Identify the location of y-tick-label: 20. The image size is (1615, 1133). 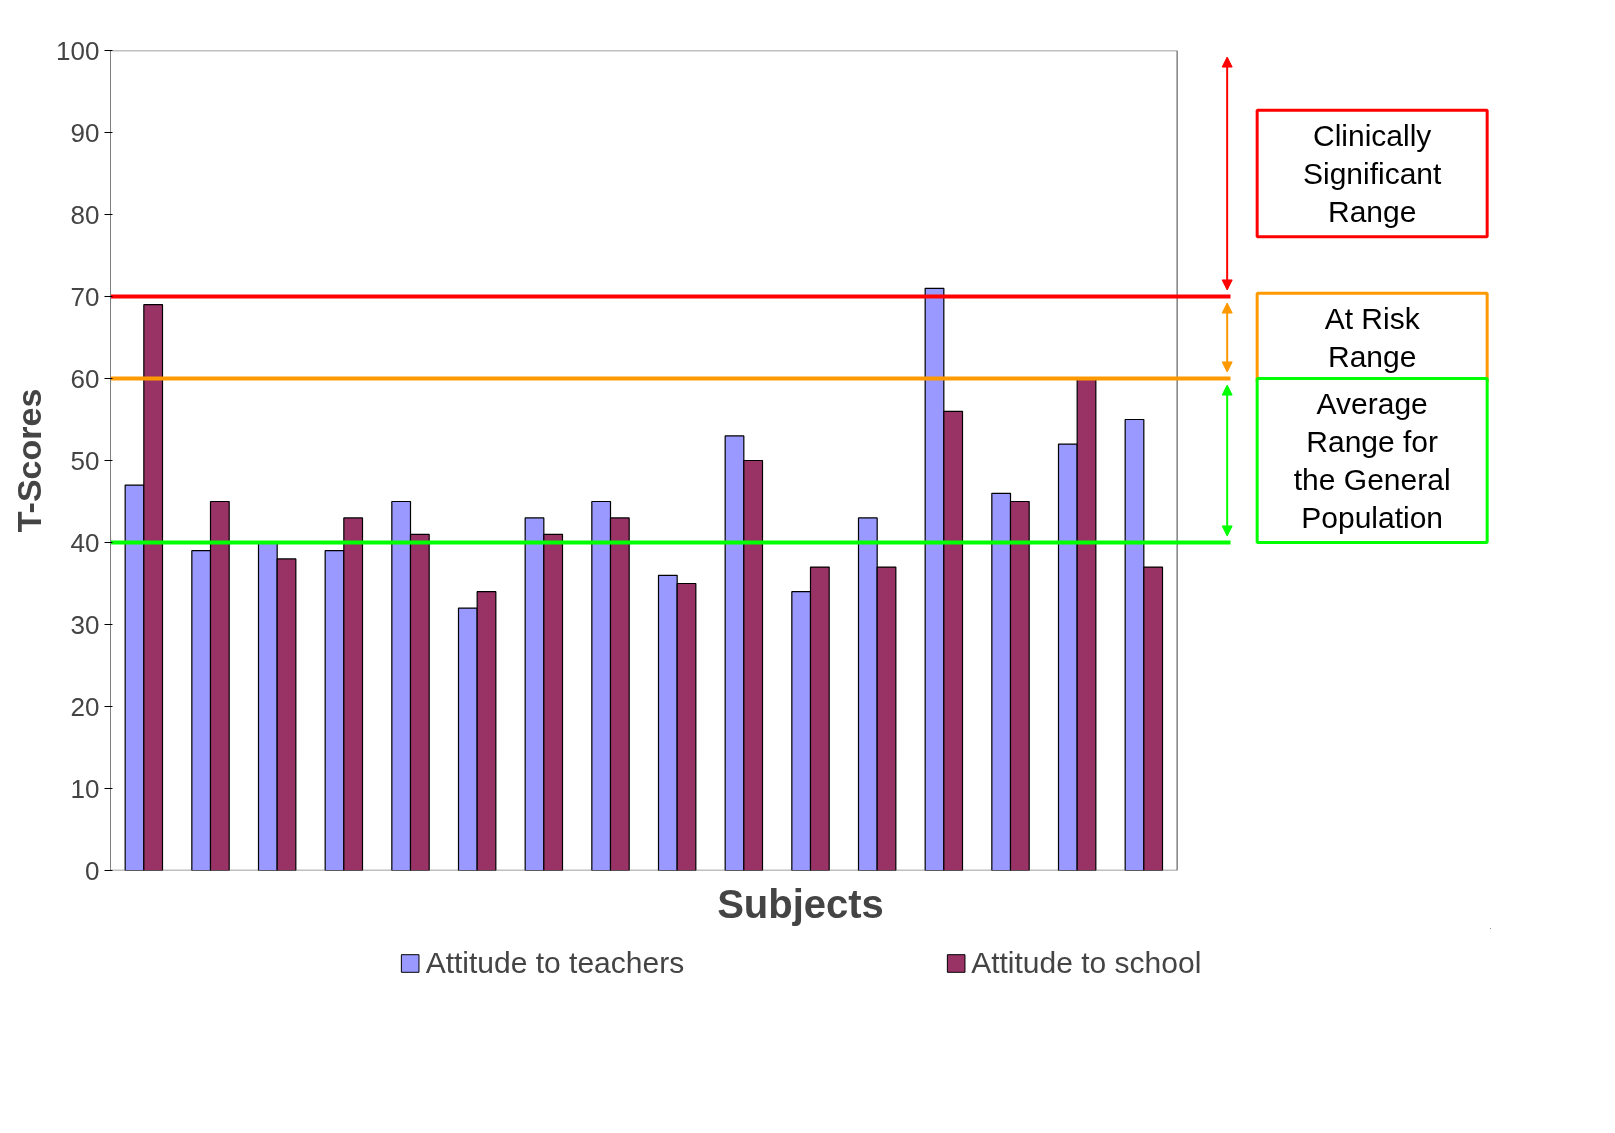
(85, 706).